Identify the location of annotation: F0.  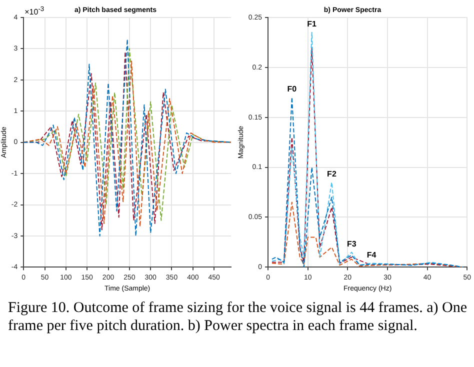
(292, 89).